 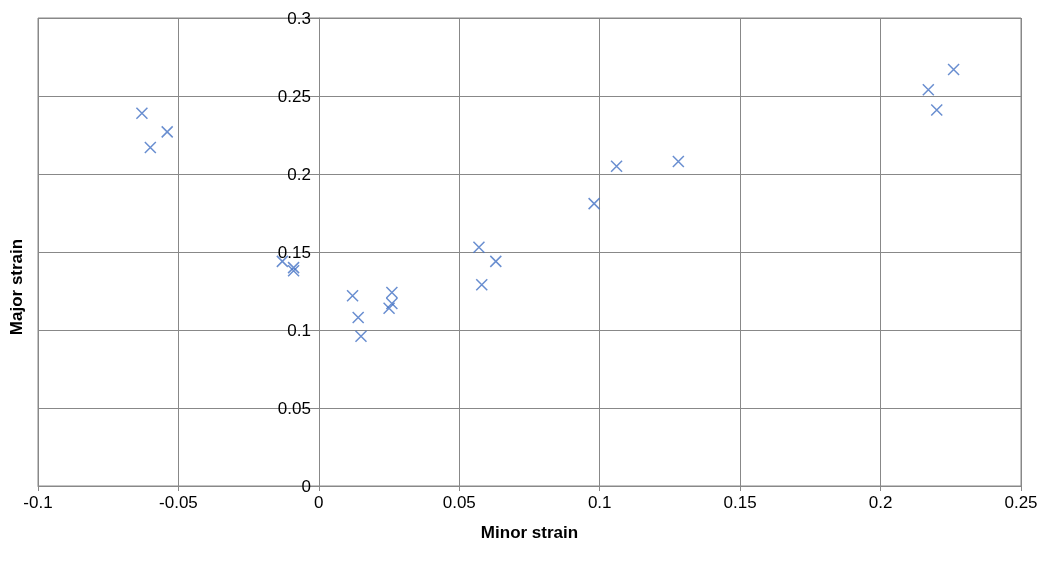 What do you see at coordinates (294, 96) in the screenshot?
I see `y-tick-label: 0.25` at bounding box center [294, 96].